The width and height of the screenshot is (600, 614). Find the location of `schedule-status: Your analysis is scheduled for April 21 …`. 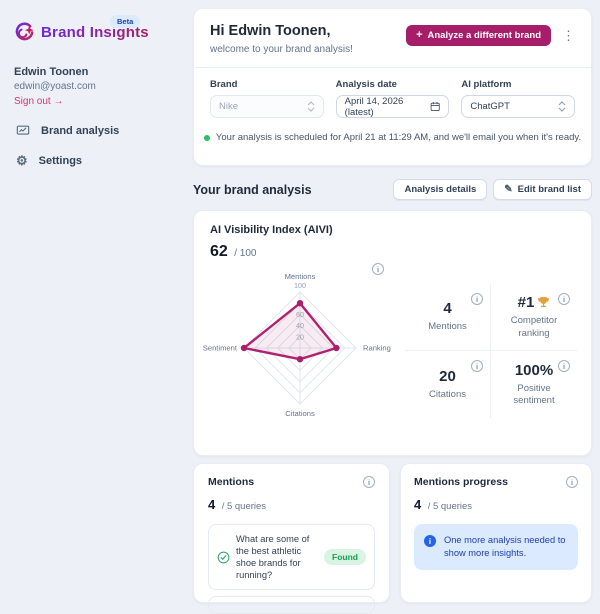

schedule-status: Your analysis is scheduled for April 21 … is located at coordinates (392, 137).